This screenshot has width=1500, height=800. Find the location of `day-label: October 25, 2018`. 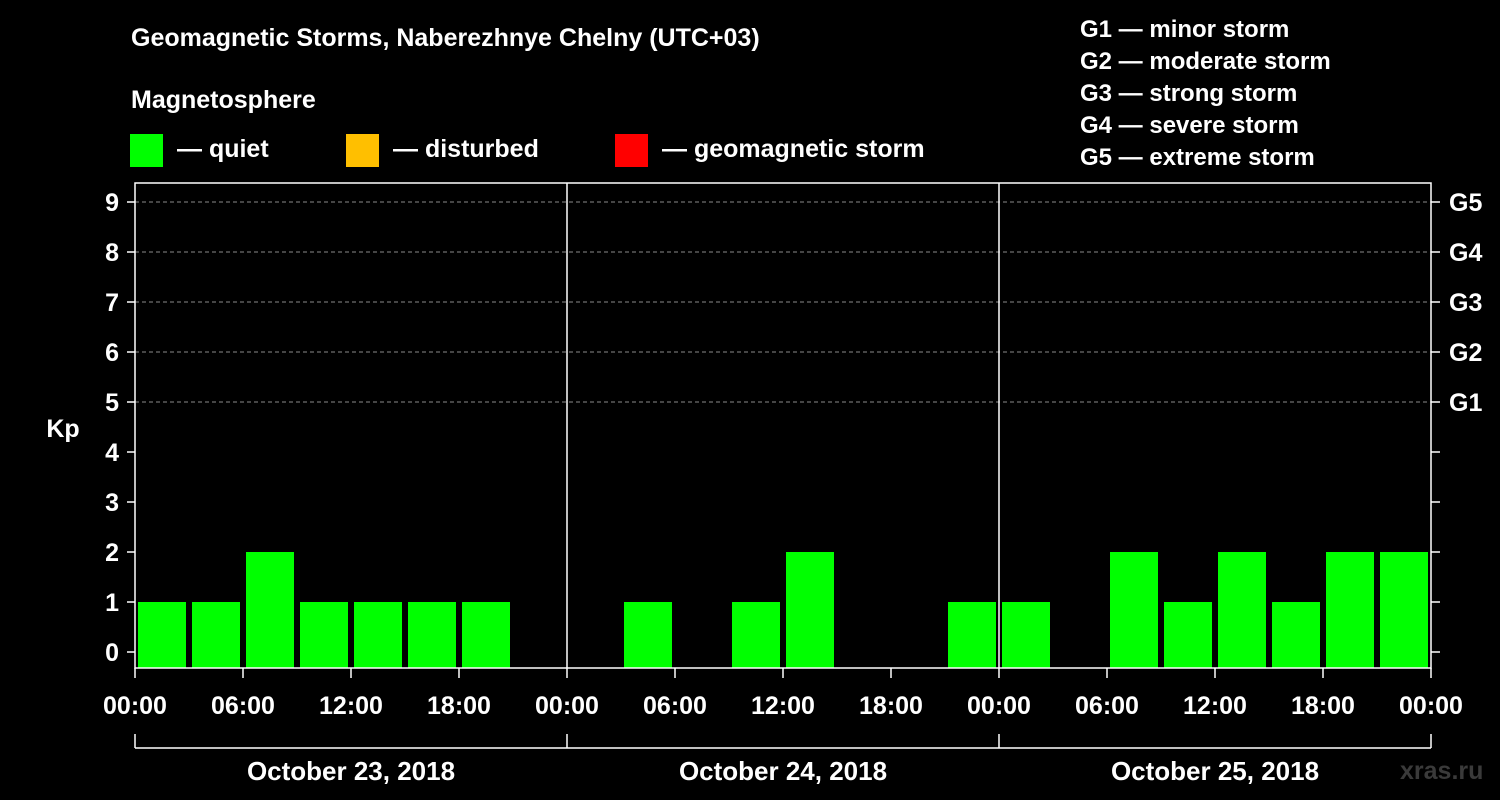

day-label: October 25, 2018 is located at coordinates (1215, 771).